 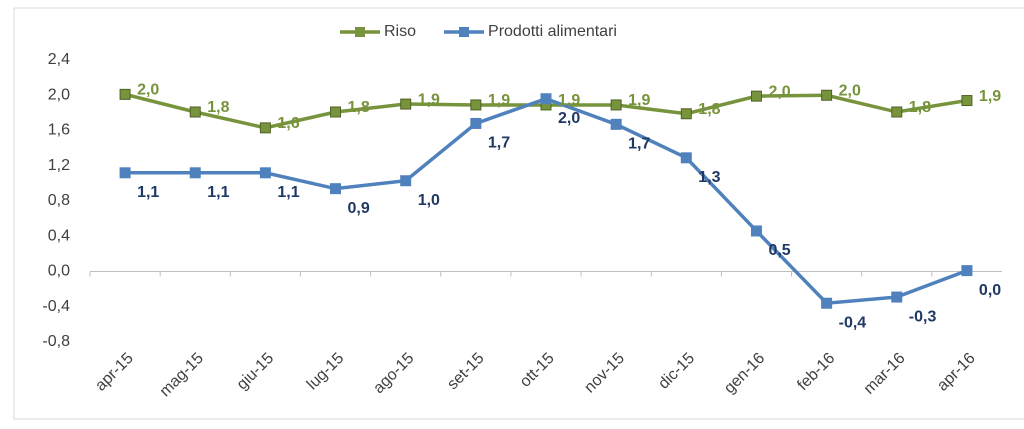 What do you see at coordinates (59, 94) in the screenshot?
I see `y-tick-label: 2,0` at bounding box center [59, 94].